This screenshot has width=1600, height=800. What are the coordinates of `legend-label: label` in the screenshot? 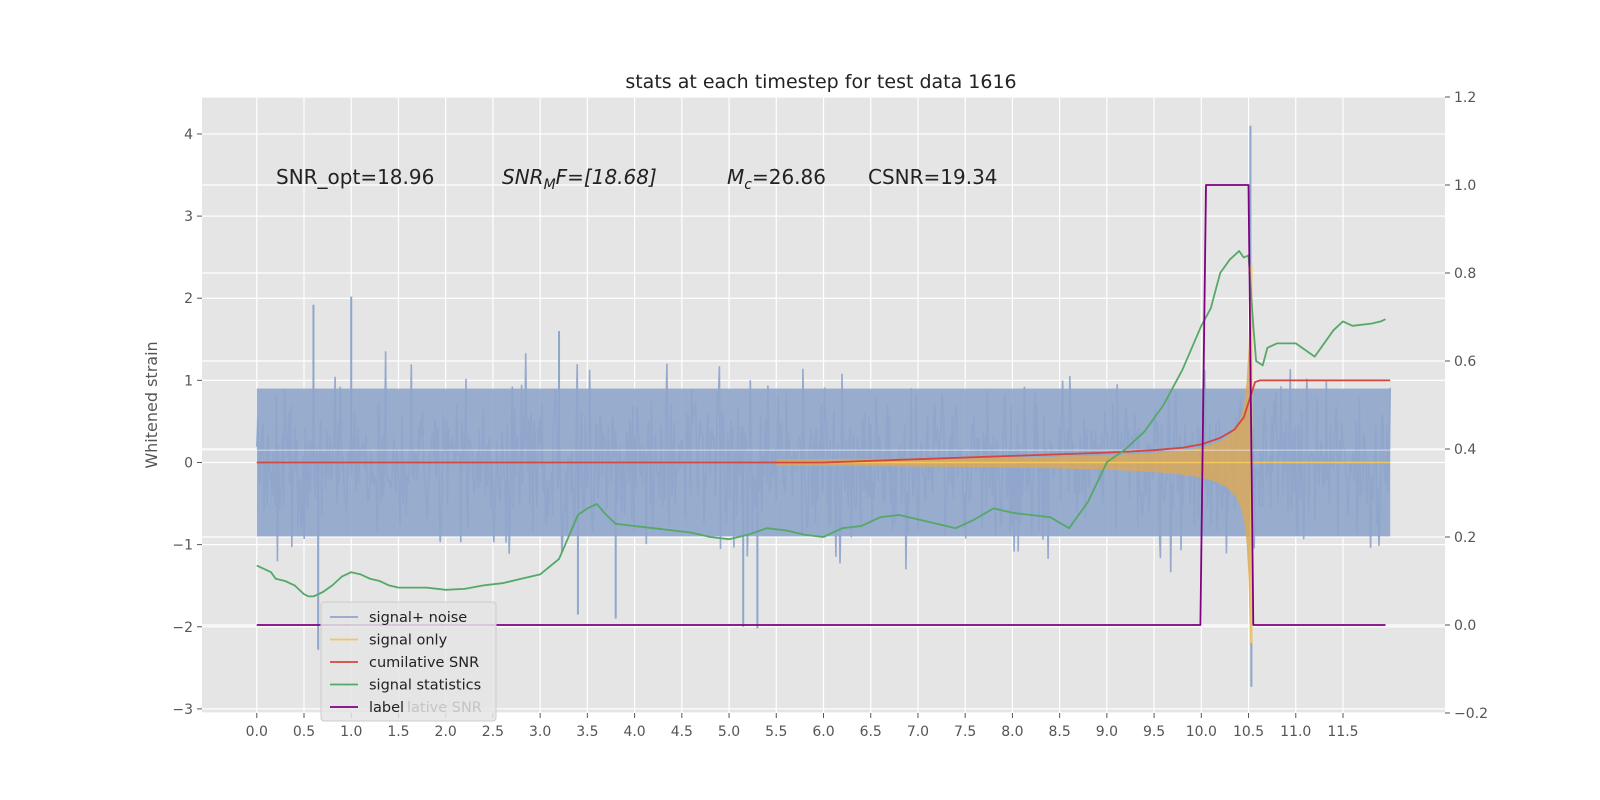 It's located at (386, 708).